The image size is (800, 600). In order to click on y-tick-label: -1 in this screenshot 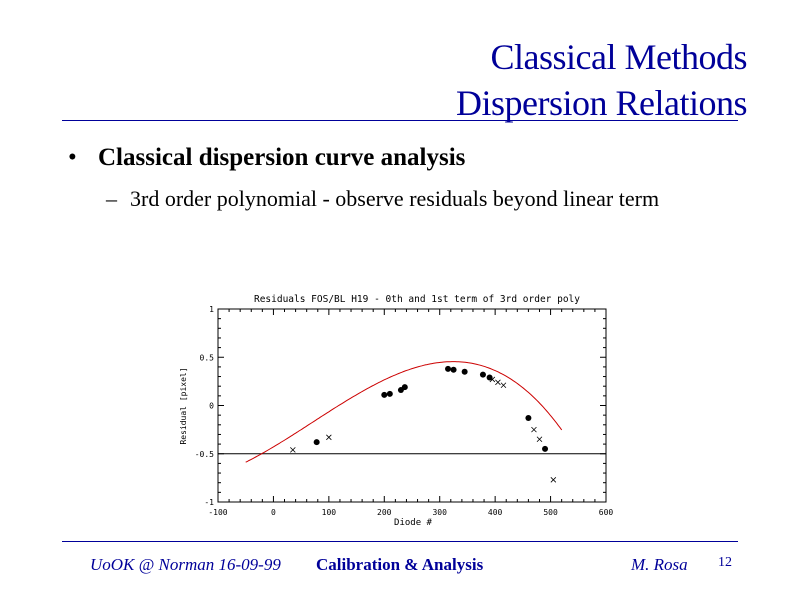, I will do `click(209, 502)`.